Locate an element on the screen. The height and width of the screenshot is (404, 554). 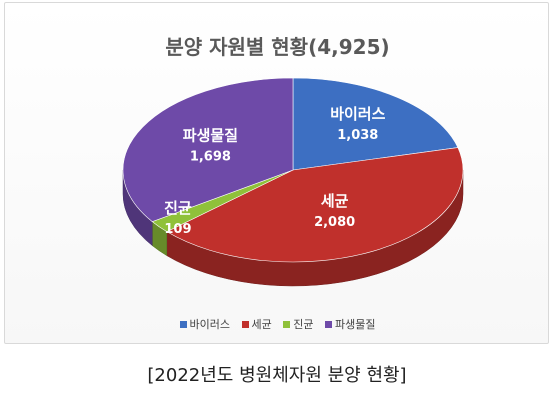
pie-labels: 바이러스 1,038 세균 2,080 진균 109 파생물질 1,698 is located at coordinates (274, 171).